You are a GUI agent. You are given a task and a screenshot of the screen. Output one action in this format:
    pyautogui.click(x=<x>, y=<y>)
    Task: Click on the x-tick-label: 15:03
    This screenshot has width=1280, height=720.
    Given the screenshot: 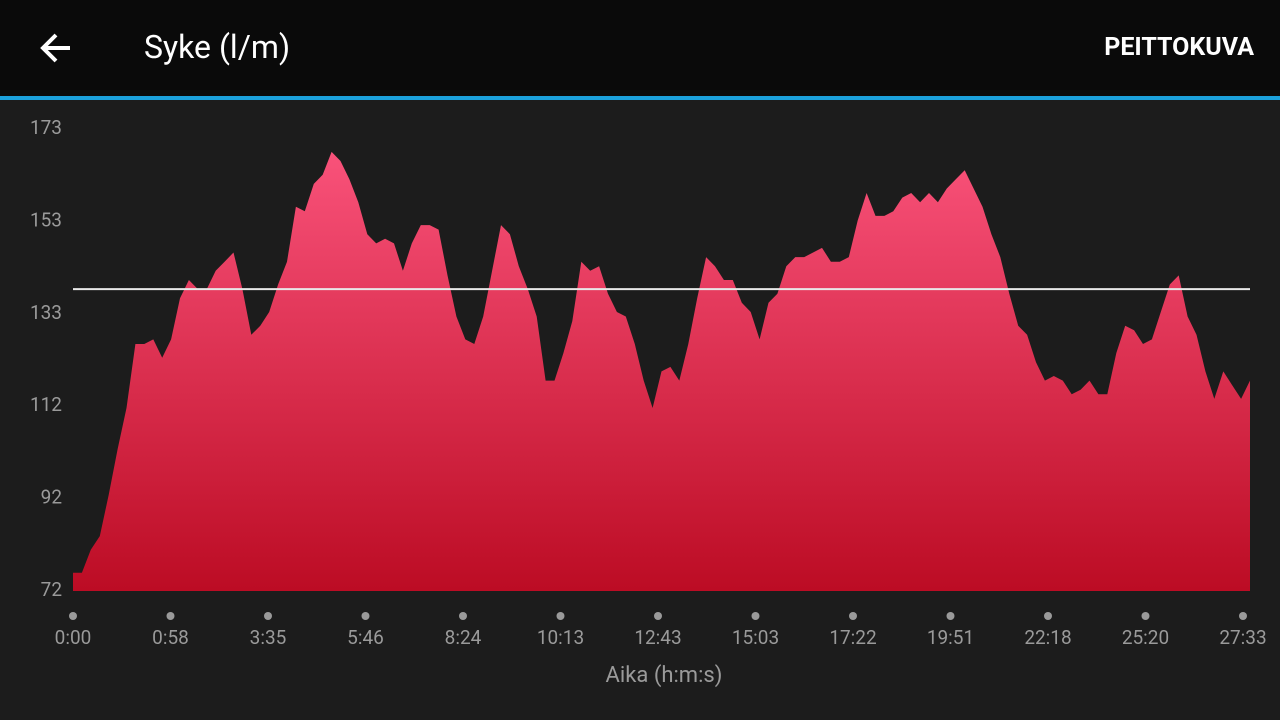 What is the action you would take?
    pyautogui.click(x=755, y=637)
    